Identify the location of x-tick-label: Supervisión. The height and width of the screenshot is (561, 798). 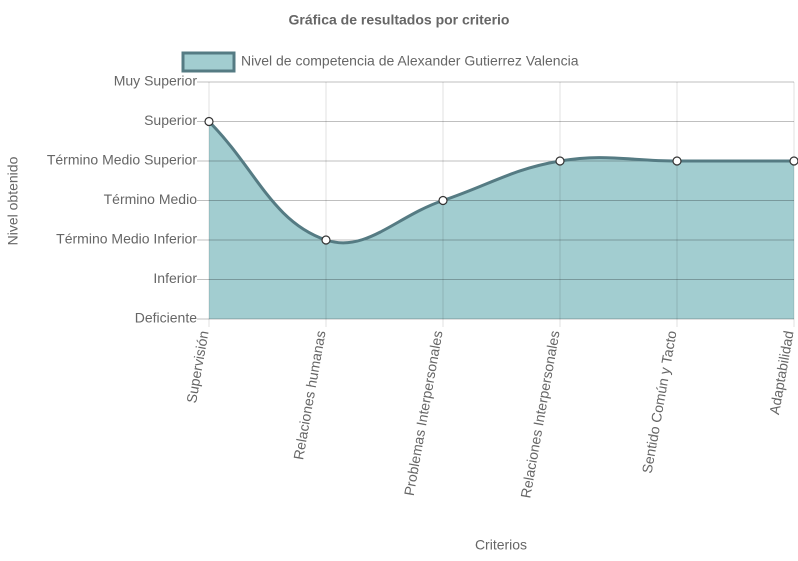
(197, 366).